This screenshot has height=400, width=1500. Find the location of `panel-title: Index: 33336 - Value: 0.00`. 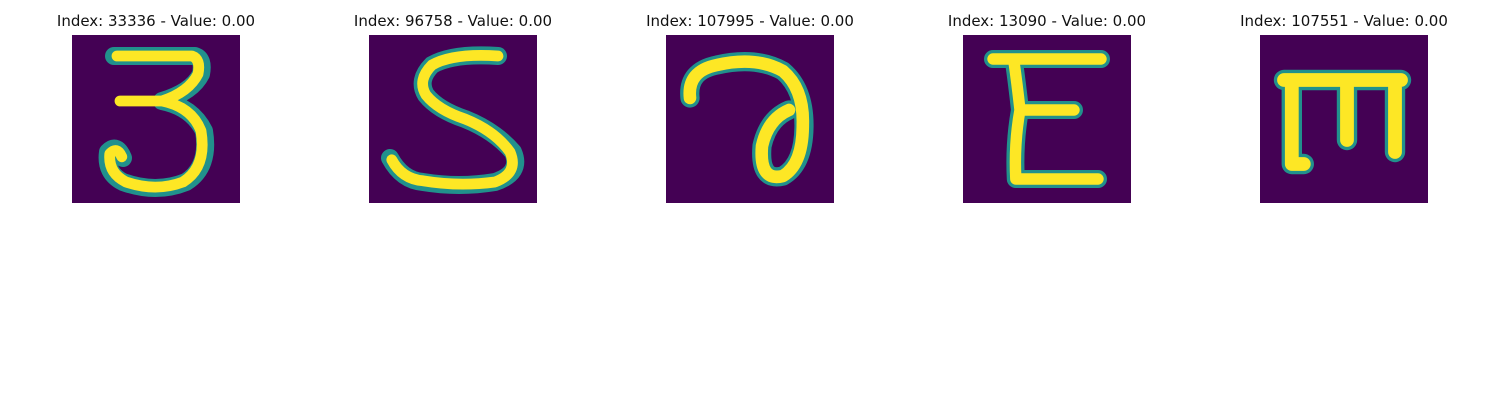

panel-title: Index: 33336 - Value: 0.00 is located at coordinates (156, 21).